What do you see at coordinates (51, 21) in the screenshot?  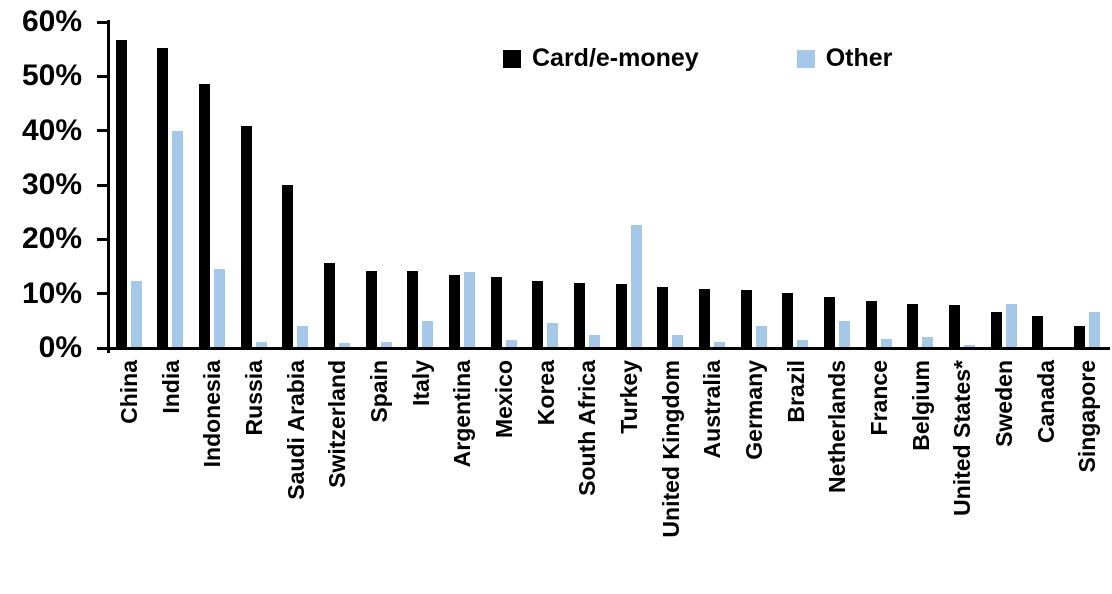 I see `y-axis-tick-label: 60%` at bounding box center [51, 21].